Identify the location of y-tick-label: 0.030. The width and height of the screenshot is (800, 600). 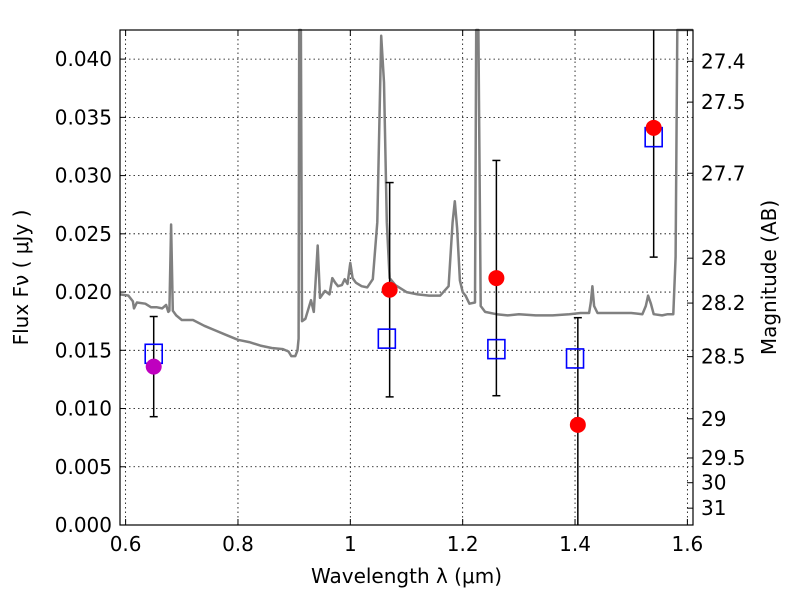
(83, 176).